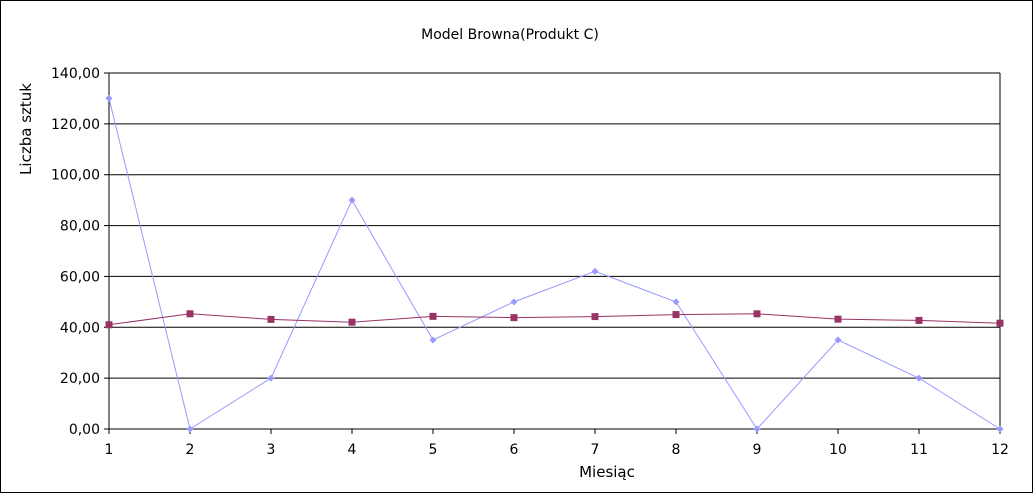 This screenshot has height=494, width=1033. Describe the element at coordinates (75, 125) in the screenshot. I see `y-tick-label: 120,00` at that location.